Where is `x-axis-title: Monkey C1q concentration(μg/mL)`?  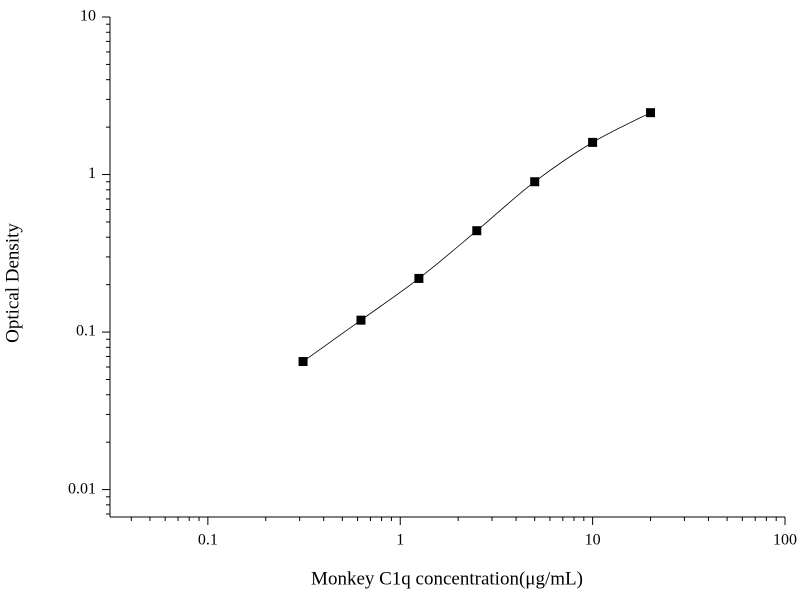 x-axis-title: Monkey C1q concentration(μg/mL) is located at coordinates (447, 578).